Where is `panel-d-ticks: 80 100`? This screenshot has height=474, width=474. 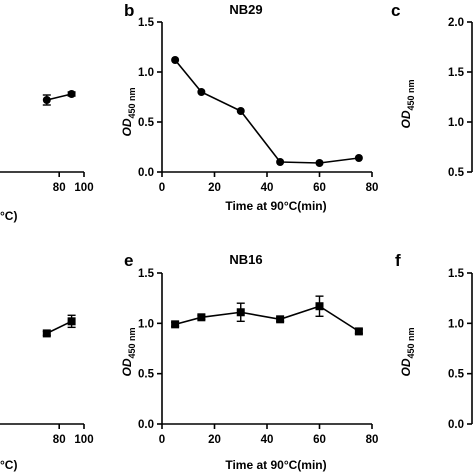 panel-d-ticks: 80 100 is located at coordinates (73, 435).